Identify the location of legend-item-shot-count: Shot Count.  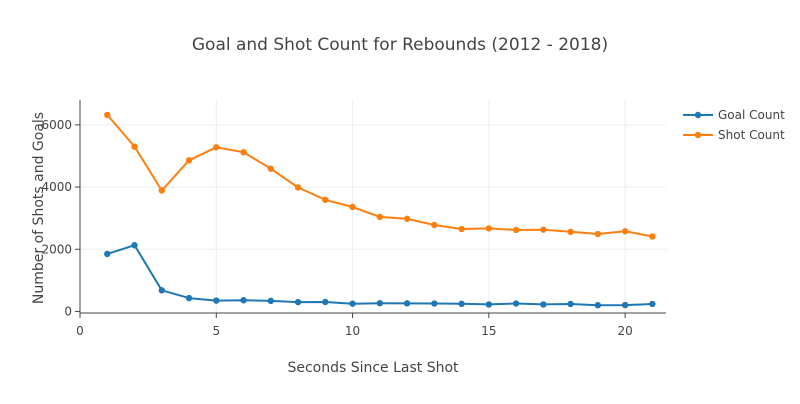
(734, 135).